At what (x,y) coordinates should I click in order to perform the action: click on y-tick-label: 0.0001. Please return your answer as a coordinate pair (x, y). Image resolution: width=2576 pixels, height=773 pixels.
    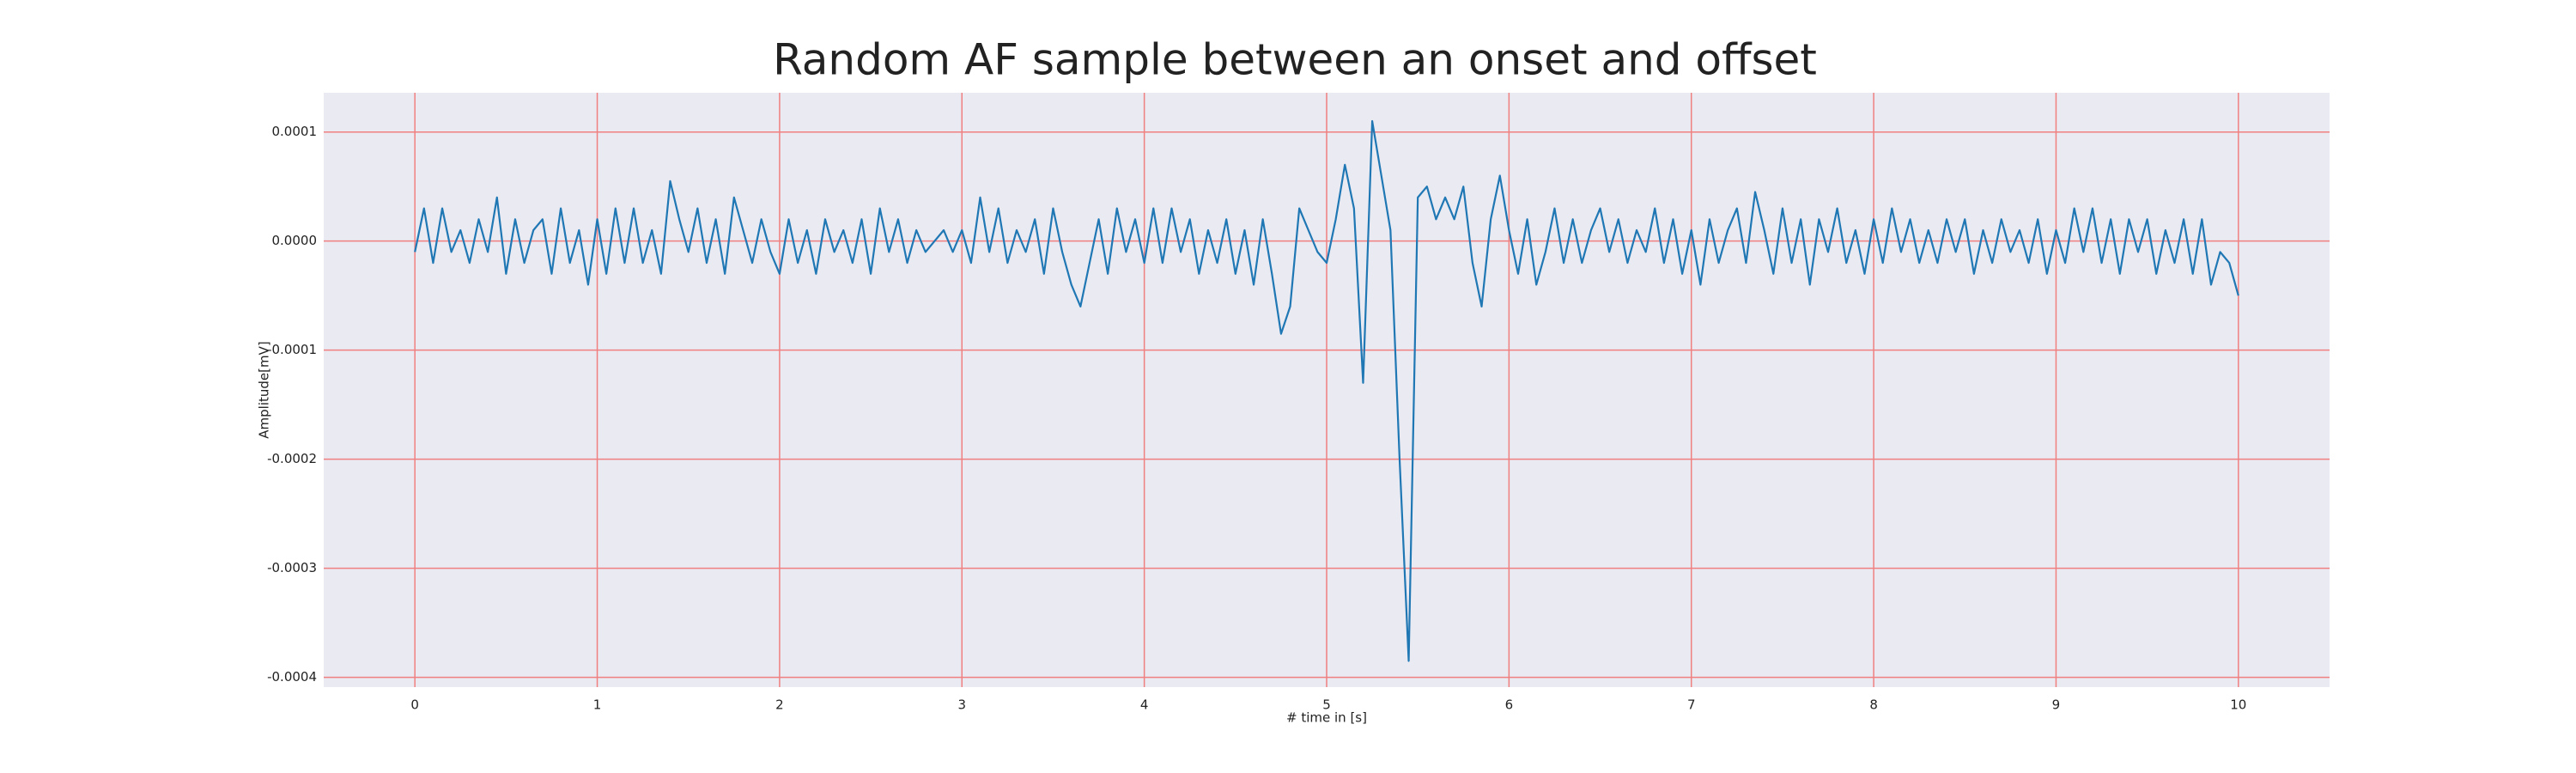
    Looking at the image, I should click on (295, 131).